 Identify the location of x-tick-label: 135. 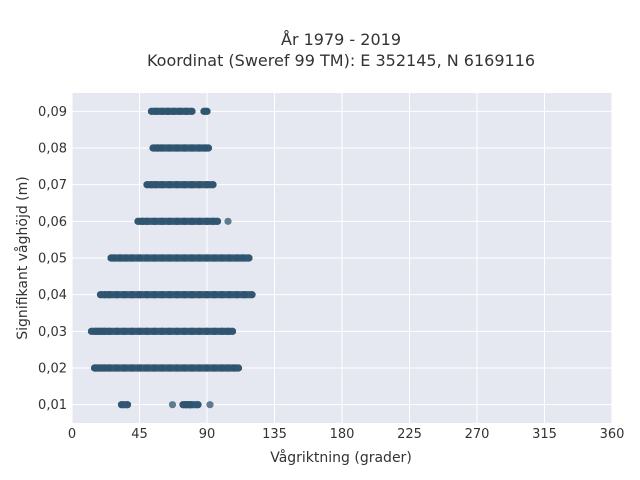
(274, 434).